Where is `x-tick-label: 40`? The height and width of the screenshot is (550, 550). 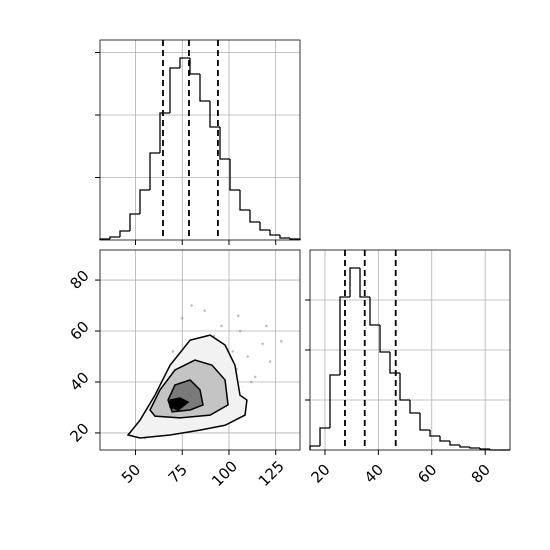
x-tick-label: 40 is located at coordinates (374, 474).